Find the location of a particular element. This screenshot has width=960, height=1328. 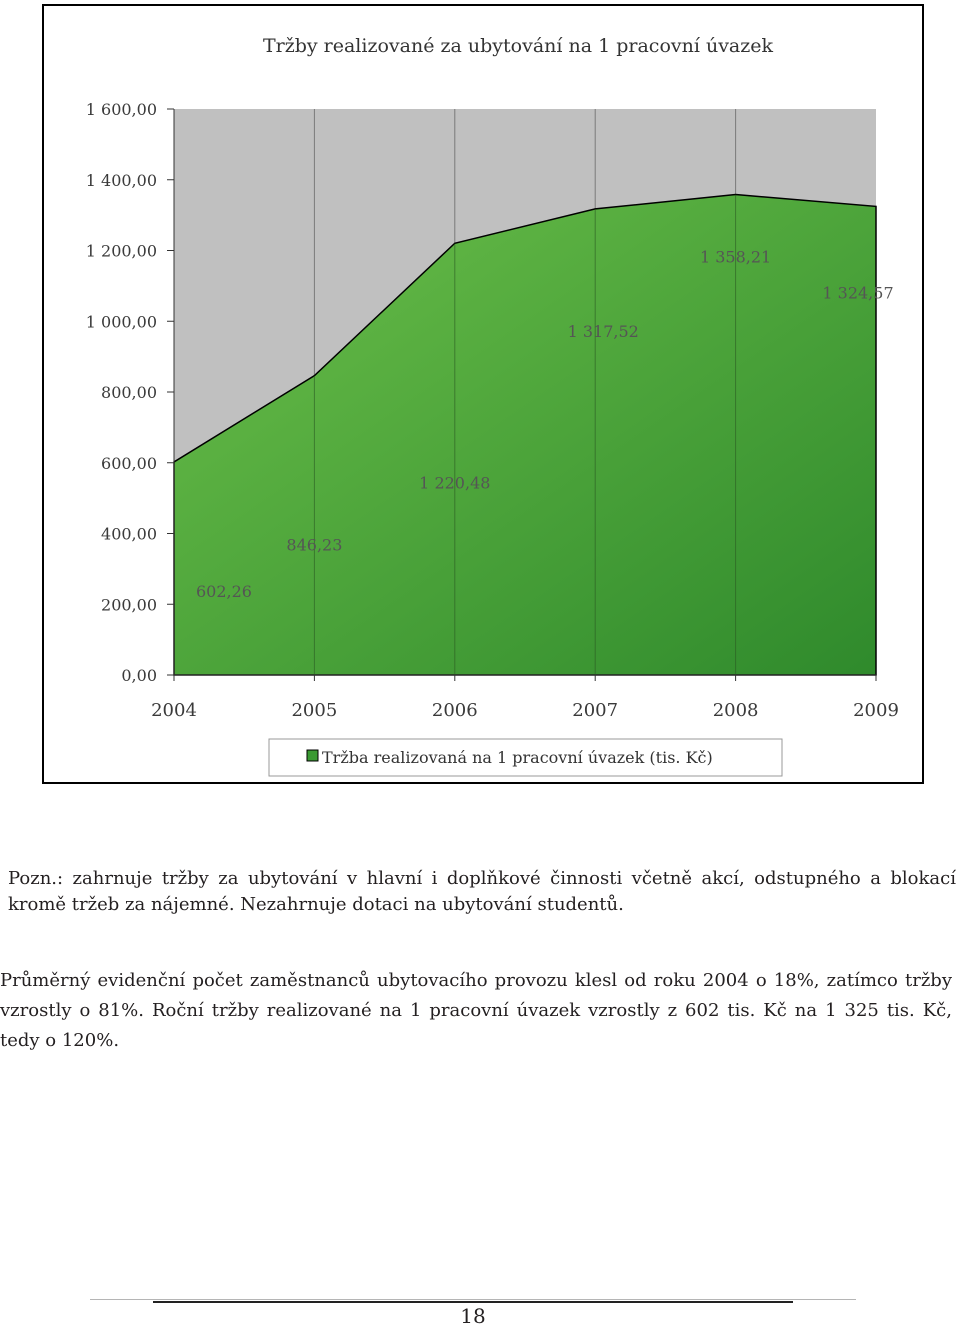

data-label: 1 324,57 is located at coordinates (857, 292).